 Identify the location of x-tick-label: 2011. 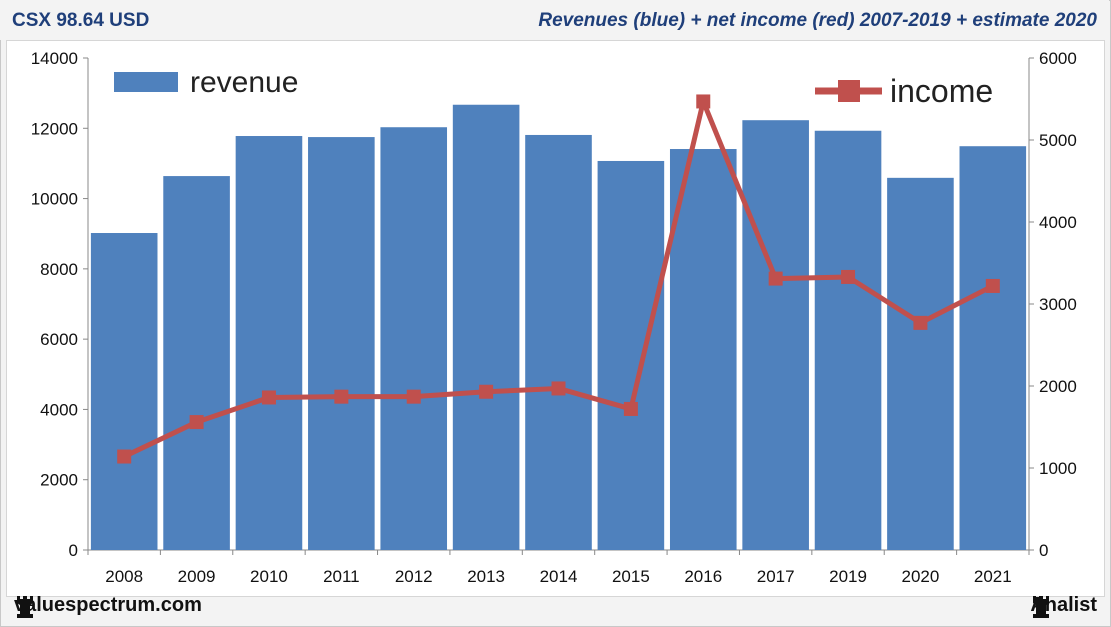
(341, 576).